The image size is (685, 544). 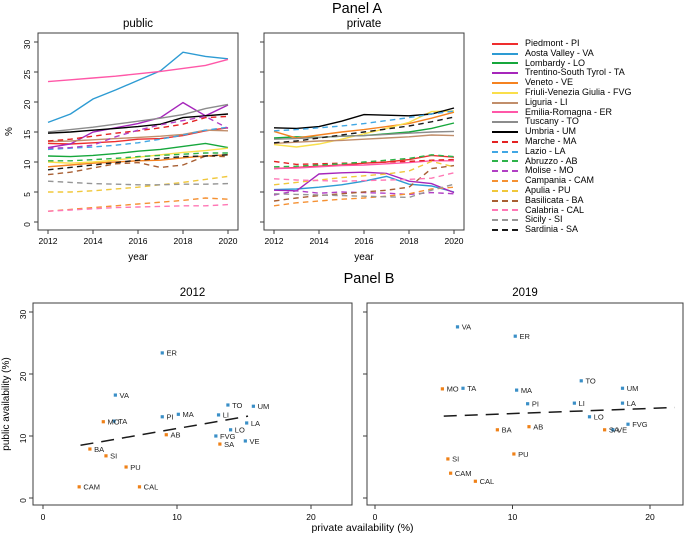 What do you see at coordinates (628, 424) in the screenshot?
I see `scatter-point-FVG` at bounding box center [628, 424].